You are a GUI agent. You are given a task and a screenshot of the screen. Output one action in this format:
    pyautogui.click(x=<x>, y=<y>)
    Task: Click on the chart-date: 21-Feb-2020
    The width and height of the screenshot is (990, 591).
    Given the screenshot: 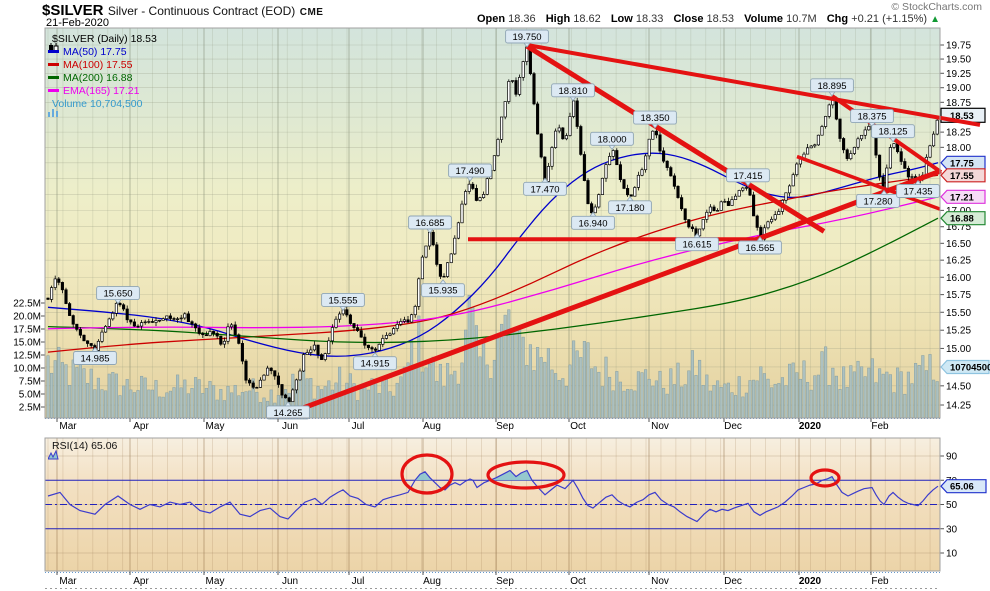 What is the action you would take?
    pyautogui.click(x=77, y=23)
    